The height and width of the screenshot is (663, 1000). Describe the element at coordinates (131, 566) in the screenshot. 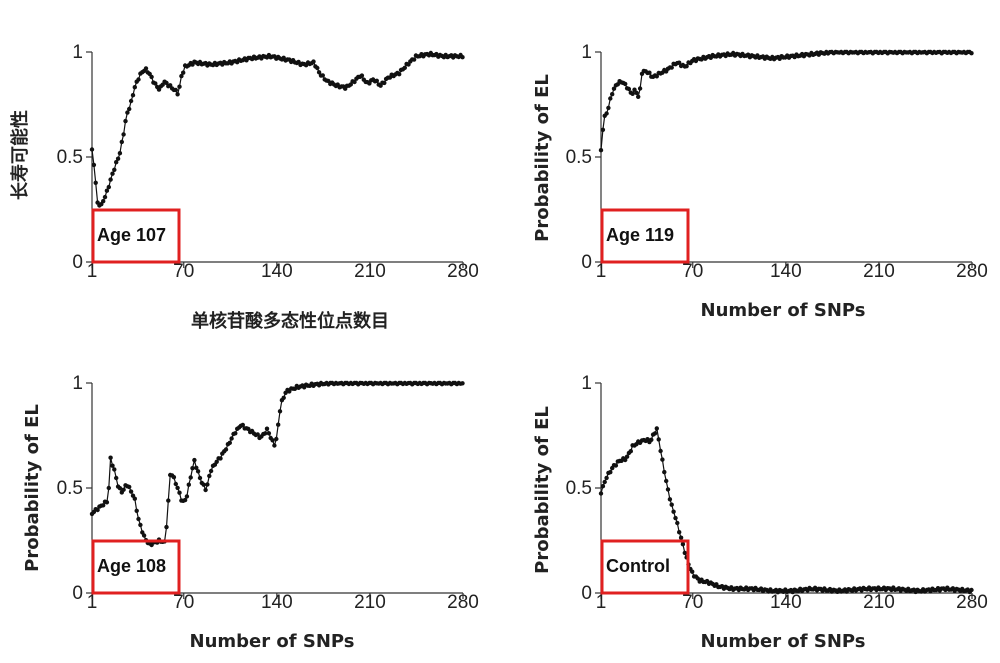

I see `panel-label: Age 108` at that location.